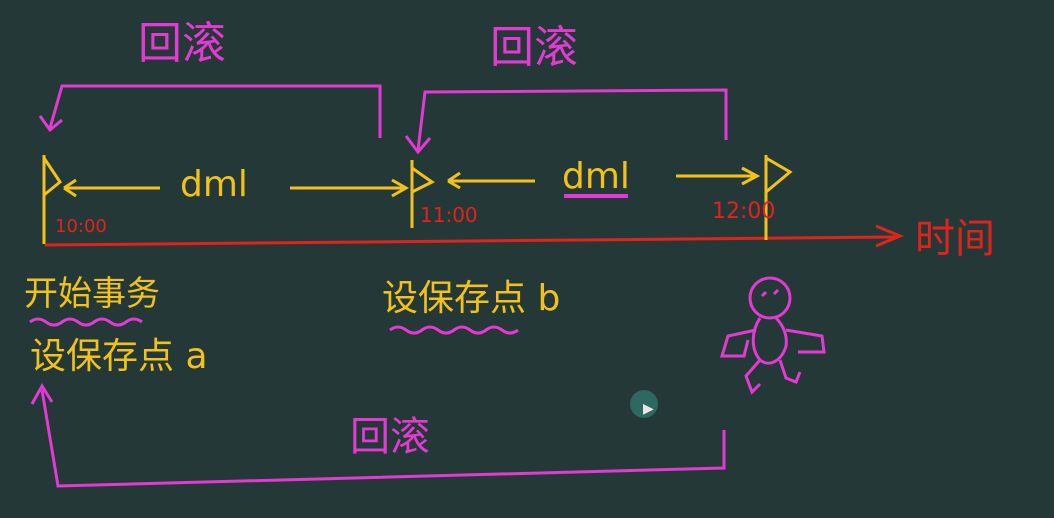 The image size is (1054, 518). Describe the element at coordinates (566, 121) in the screenshot. I see `rollback-arrow-top-right` at that location.